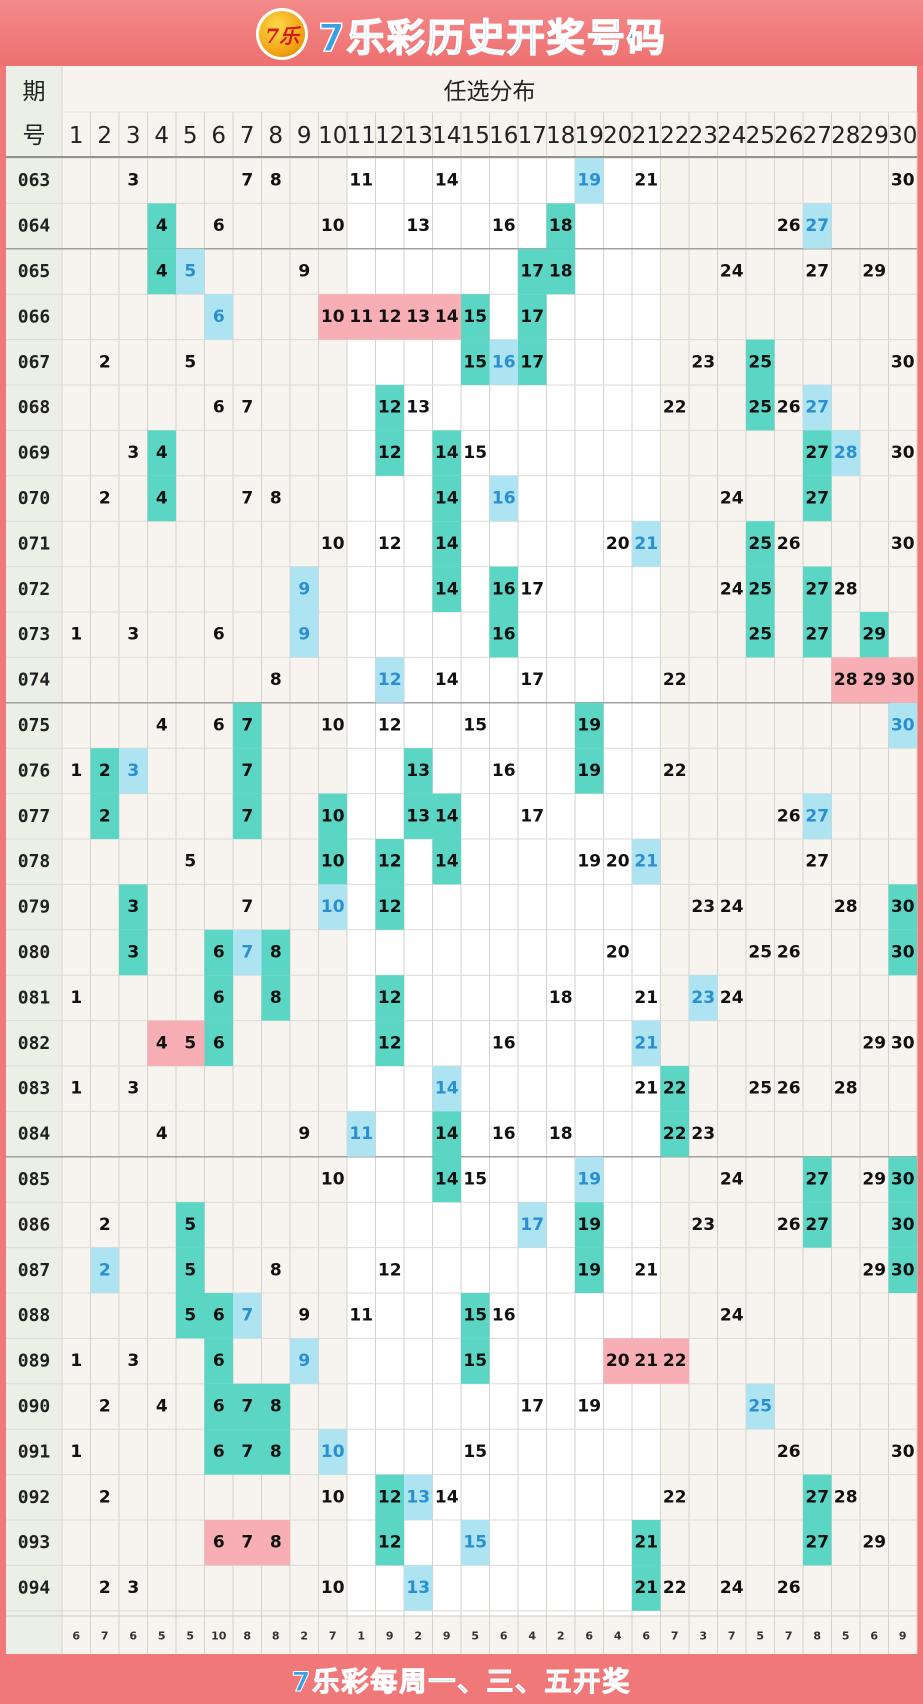  What do you see at coordinates (361, 1316) in the screenshot?
I see `hit-number: 11` at bounding box center [361, 1316].